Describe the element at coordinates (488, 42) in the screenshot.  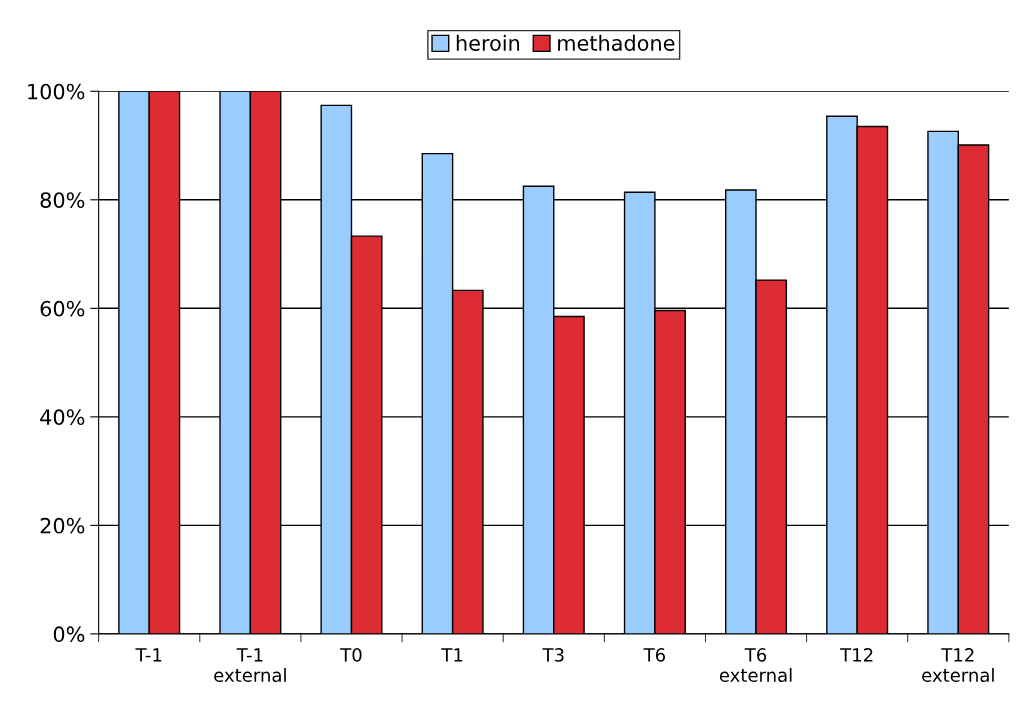
I see `legend-label: heroin` at that location.